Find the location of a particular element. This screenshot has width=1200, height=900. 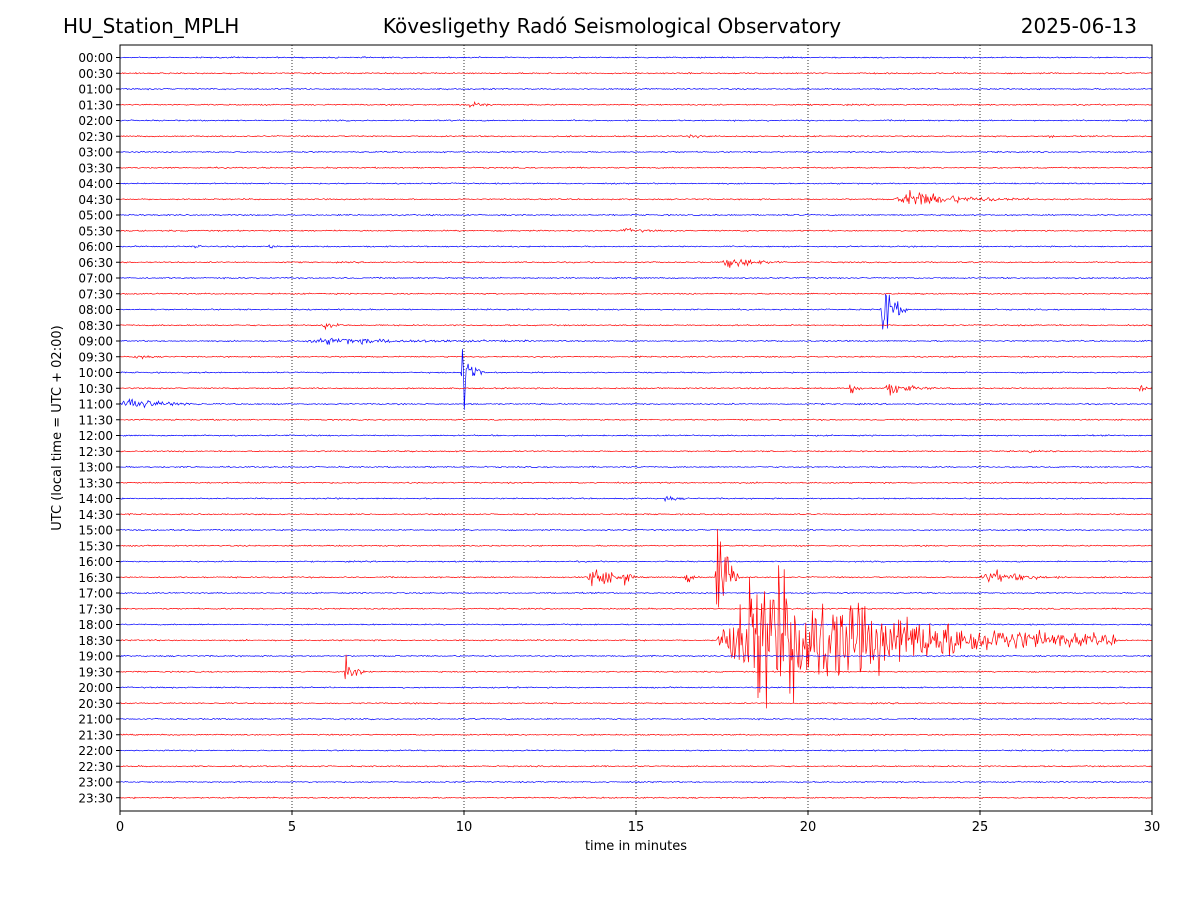

y-tick-label: 15:30 is located at coordinates (95, 546).